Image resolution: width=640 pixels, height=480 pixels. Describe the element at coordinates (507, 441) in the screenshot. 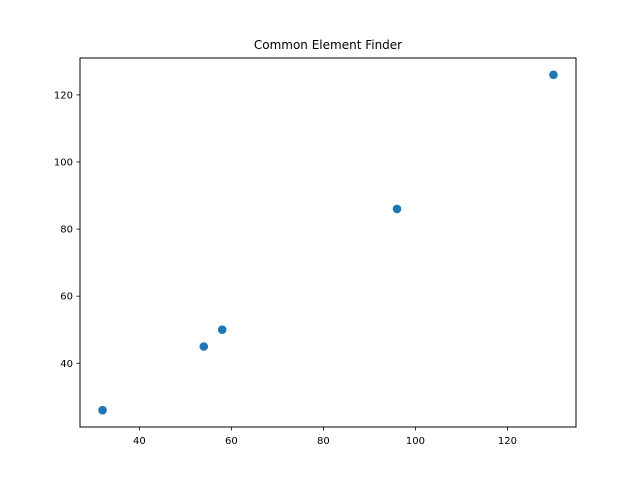

I see `x-tick-label: 120` at that location.